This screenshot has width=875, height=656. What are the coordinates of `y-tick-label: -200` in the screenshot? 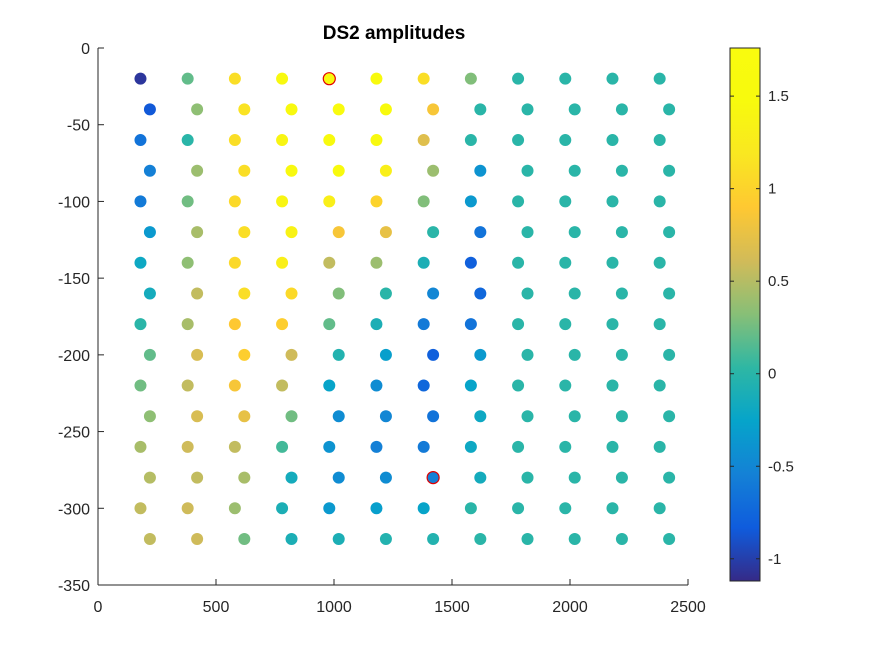 It's located at (74, 356).